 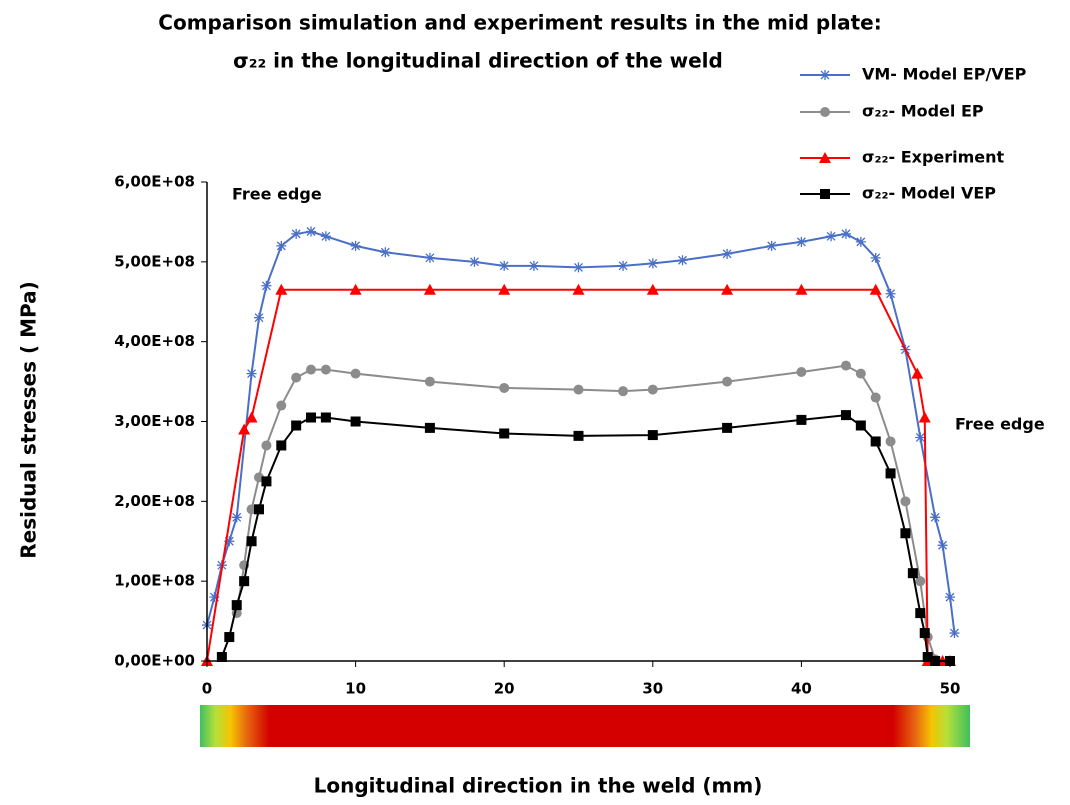 What do you see at coordinates (944, 74) in the screenshot?
I see `legend-label: VM- Model EP/VEP` at bounding box center [944, 74].